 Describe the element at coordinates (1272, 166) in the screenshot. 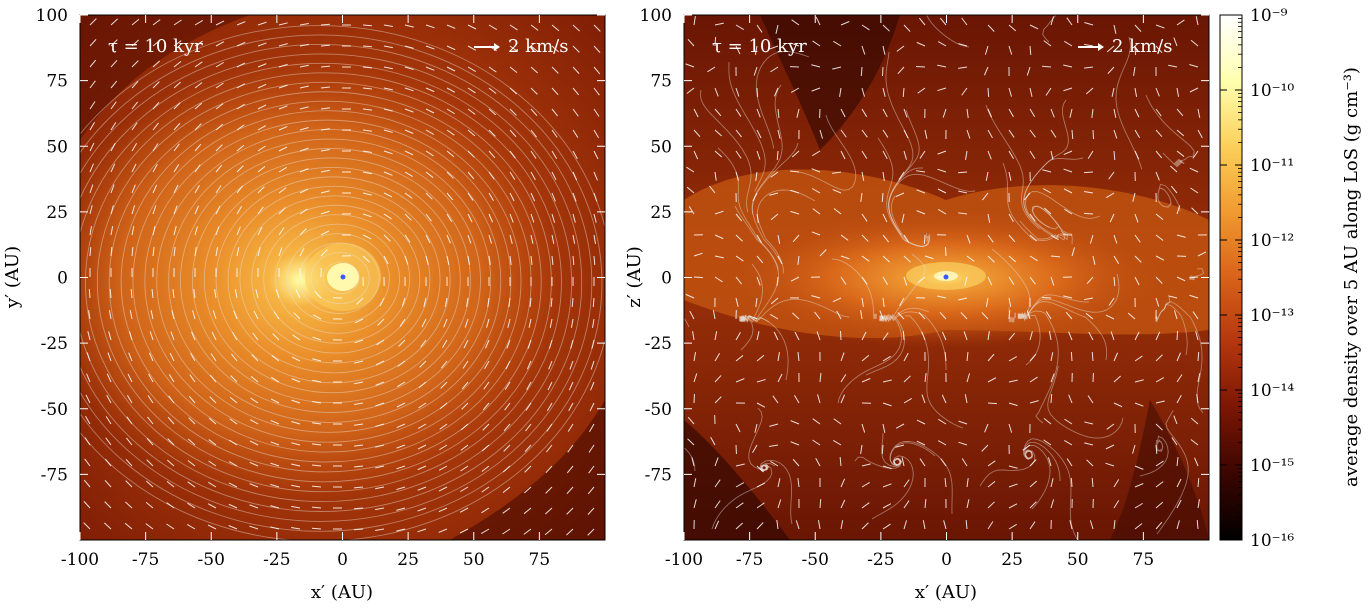

I see `colorbar-tick-label: 10⁻¹¹` at that location.